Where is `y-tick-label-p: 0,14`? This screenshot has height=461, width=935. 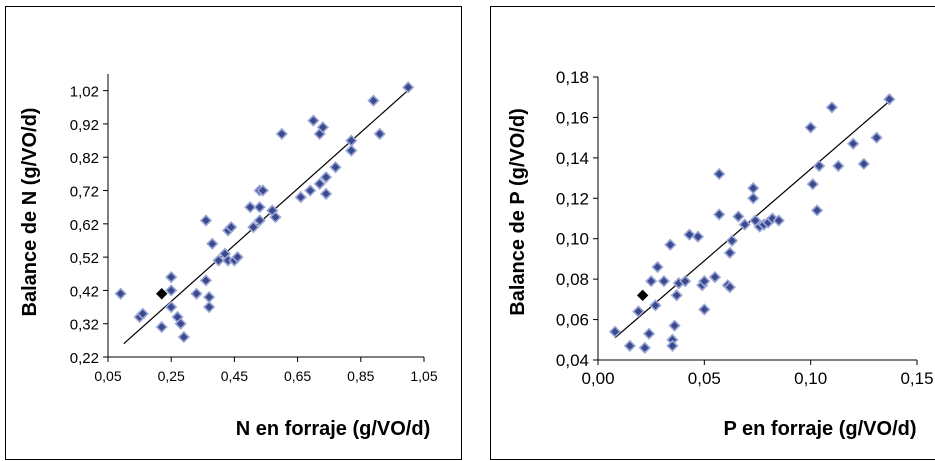 y-tick-label-p: 0,14 is located at coordinates (572, 158).